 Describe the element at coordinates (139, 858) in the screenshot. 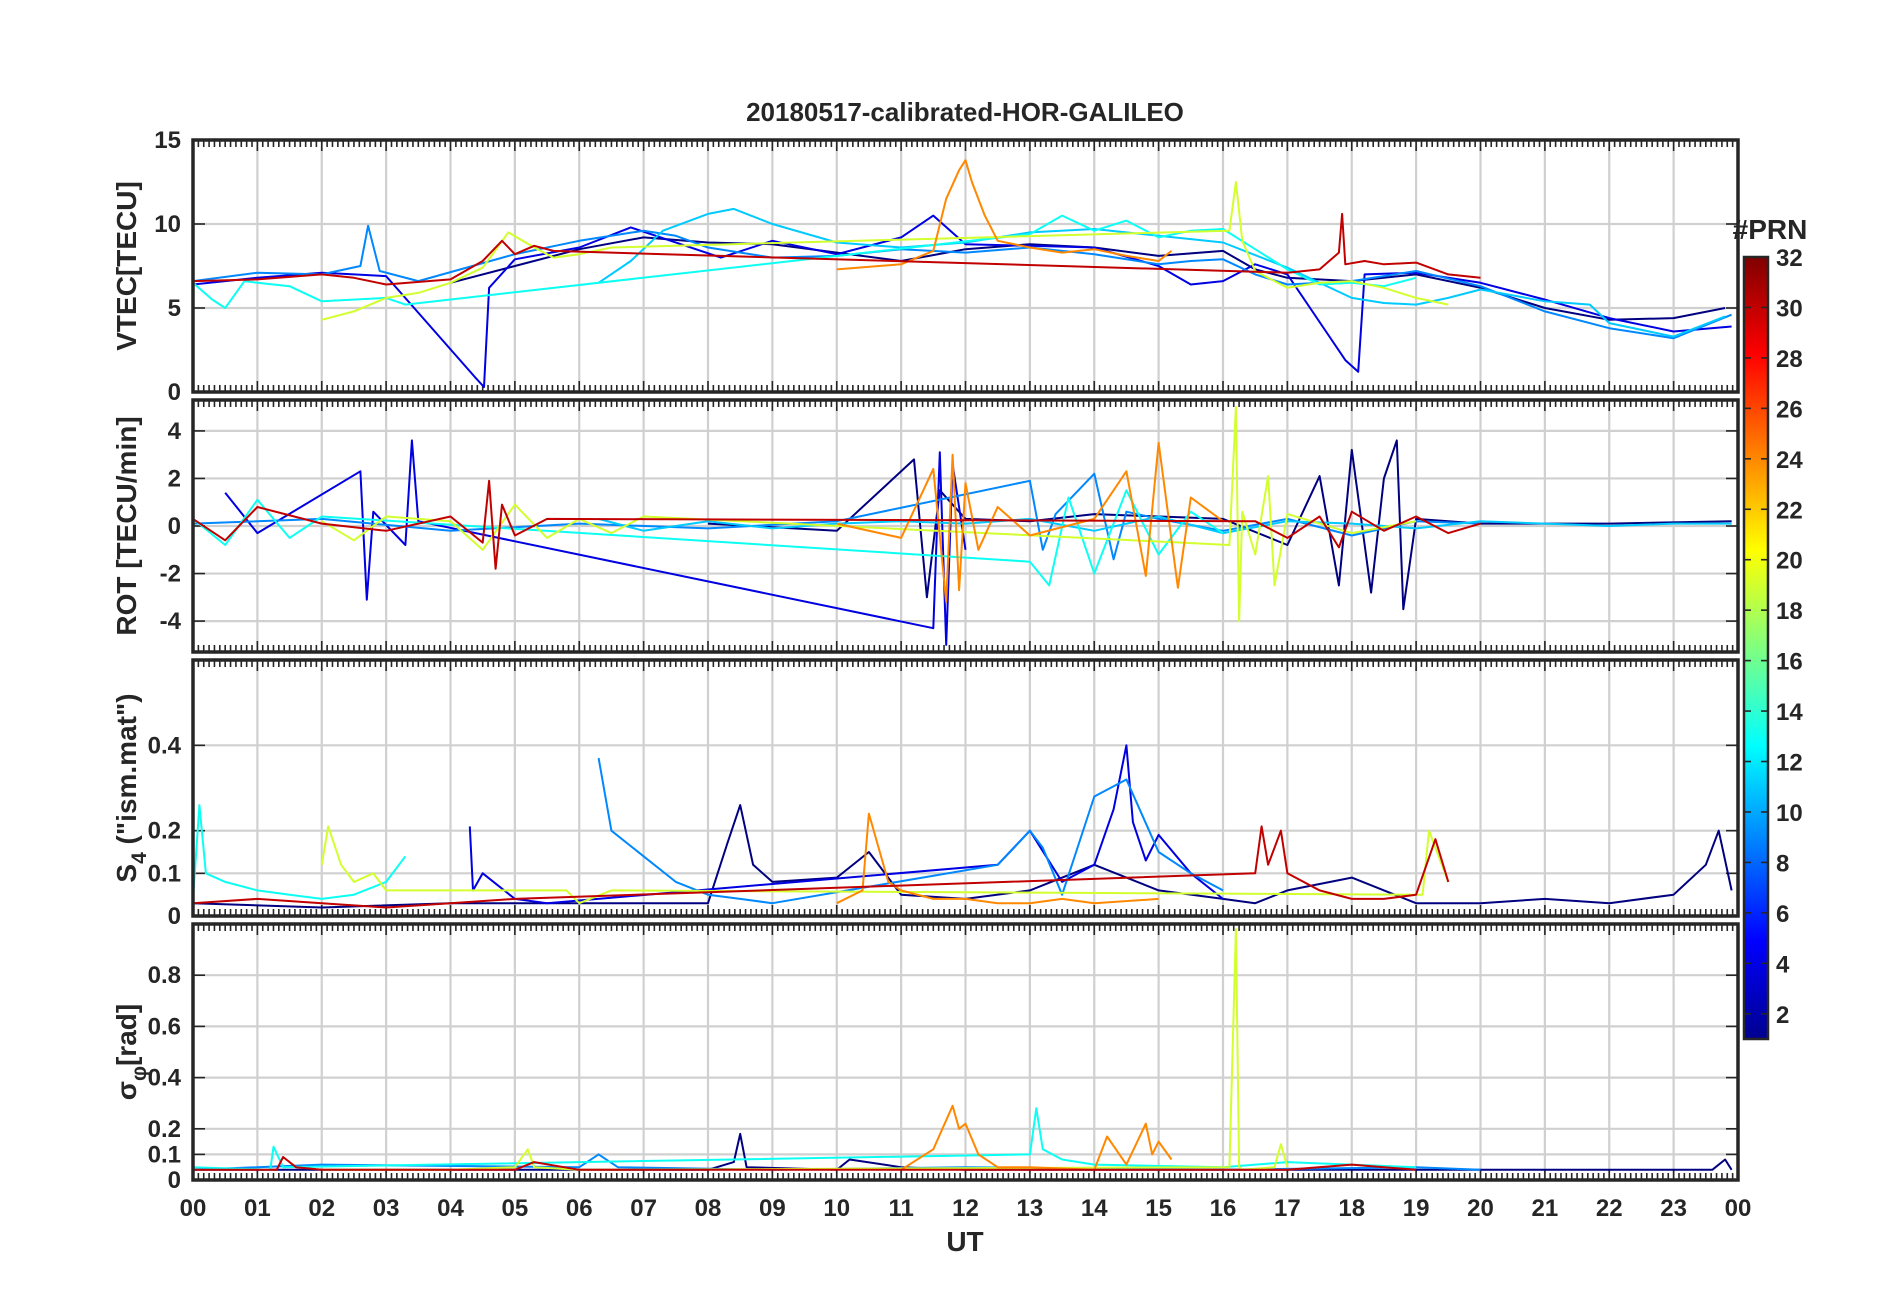

I see `y-axis-label-subscript: 4` at that location.